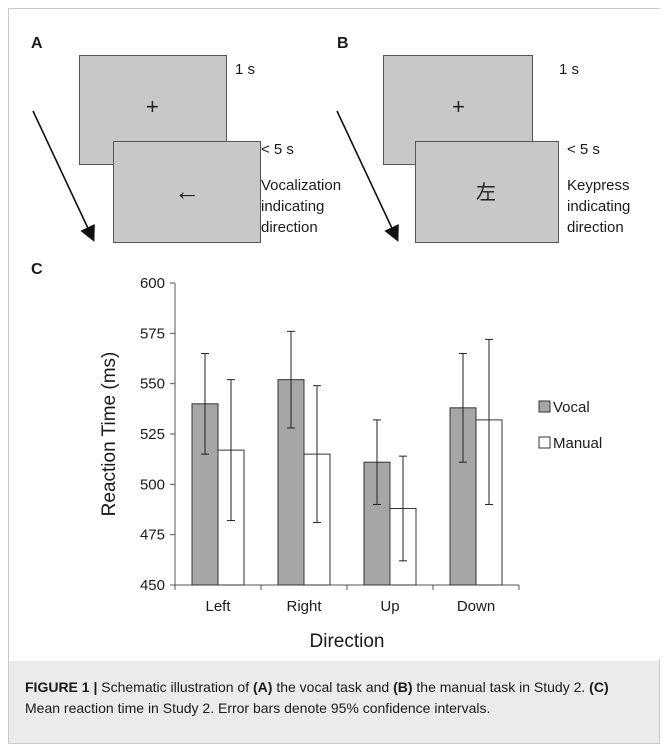 Image resolution: width=670 pixels, height=752 pixels. What do you see at coordinates (152, 333) in the screenshot?
I see `y-tick-label: 575` at bounding box center [152, 333].